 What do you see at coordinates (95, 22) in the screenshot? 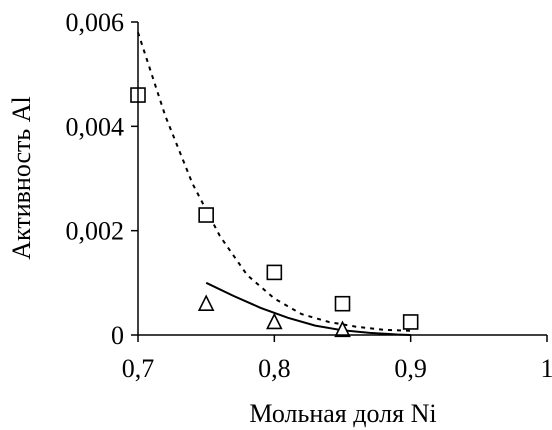
I see `y-tick-label: 0,006` at bounding box center [95, 22].